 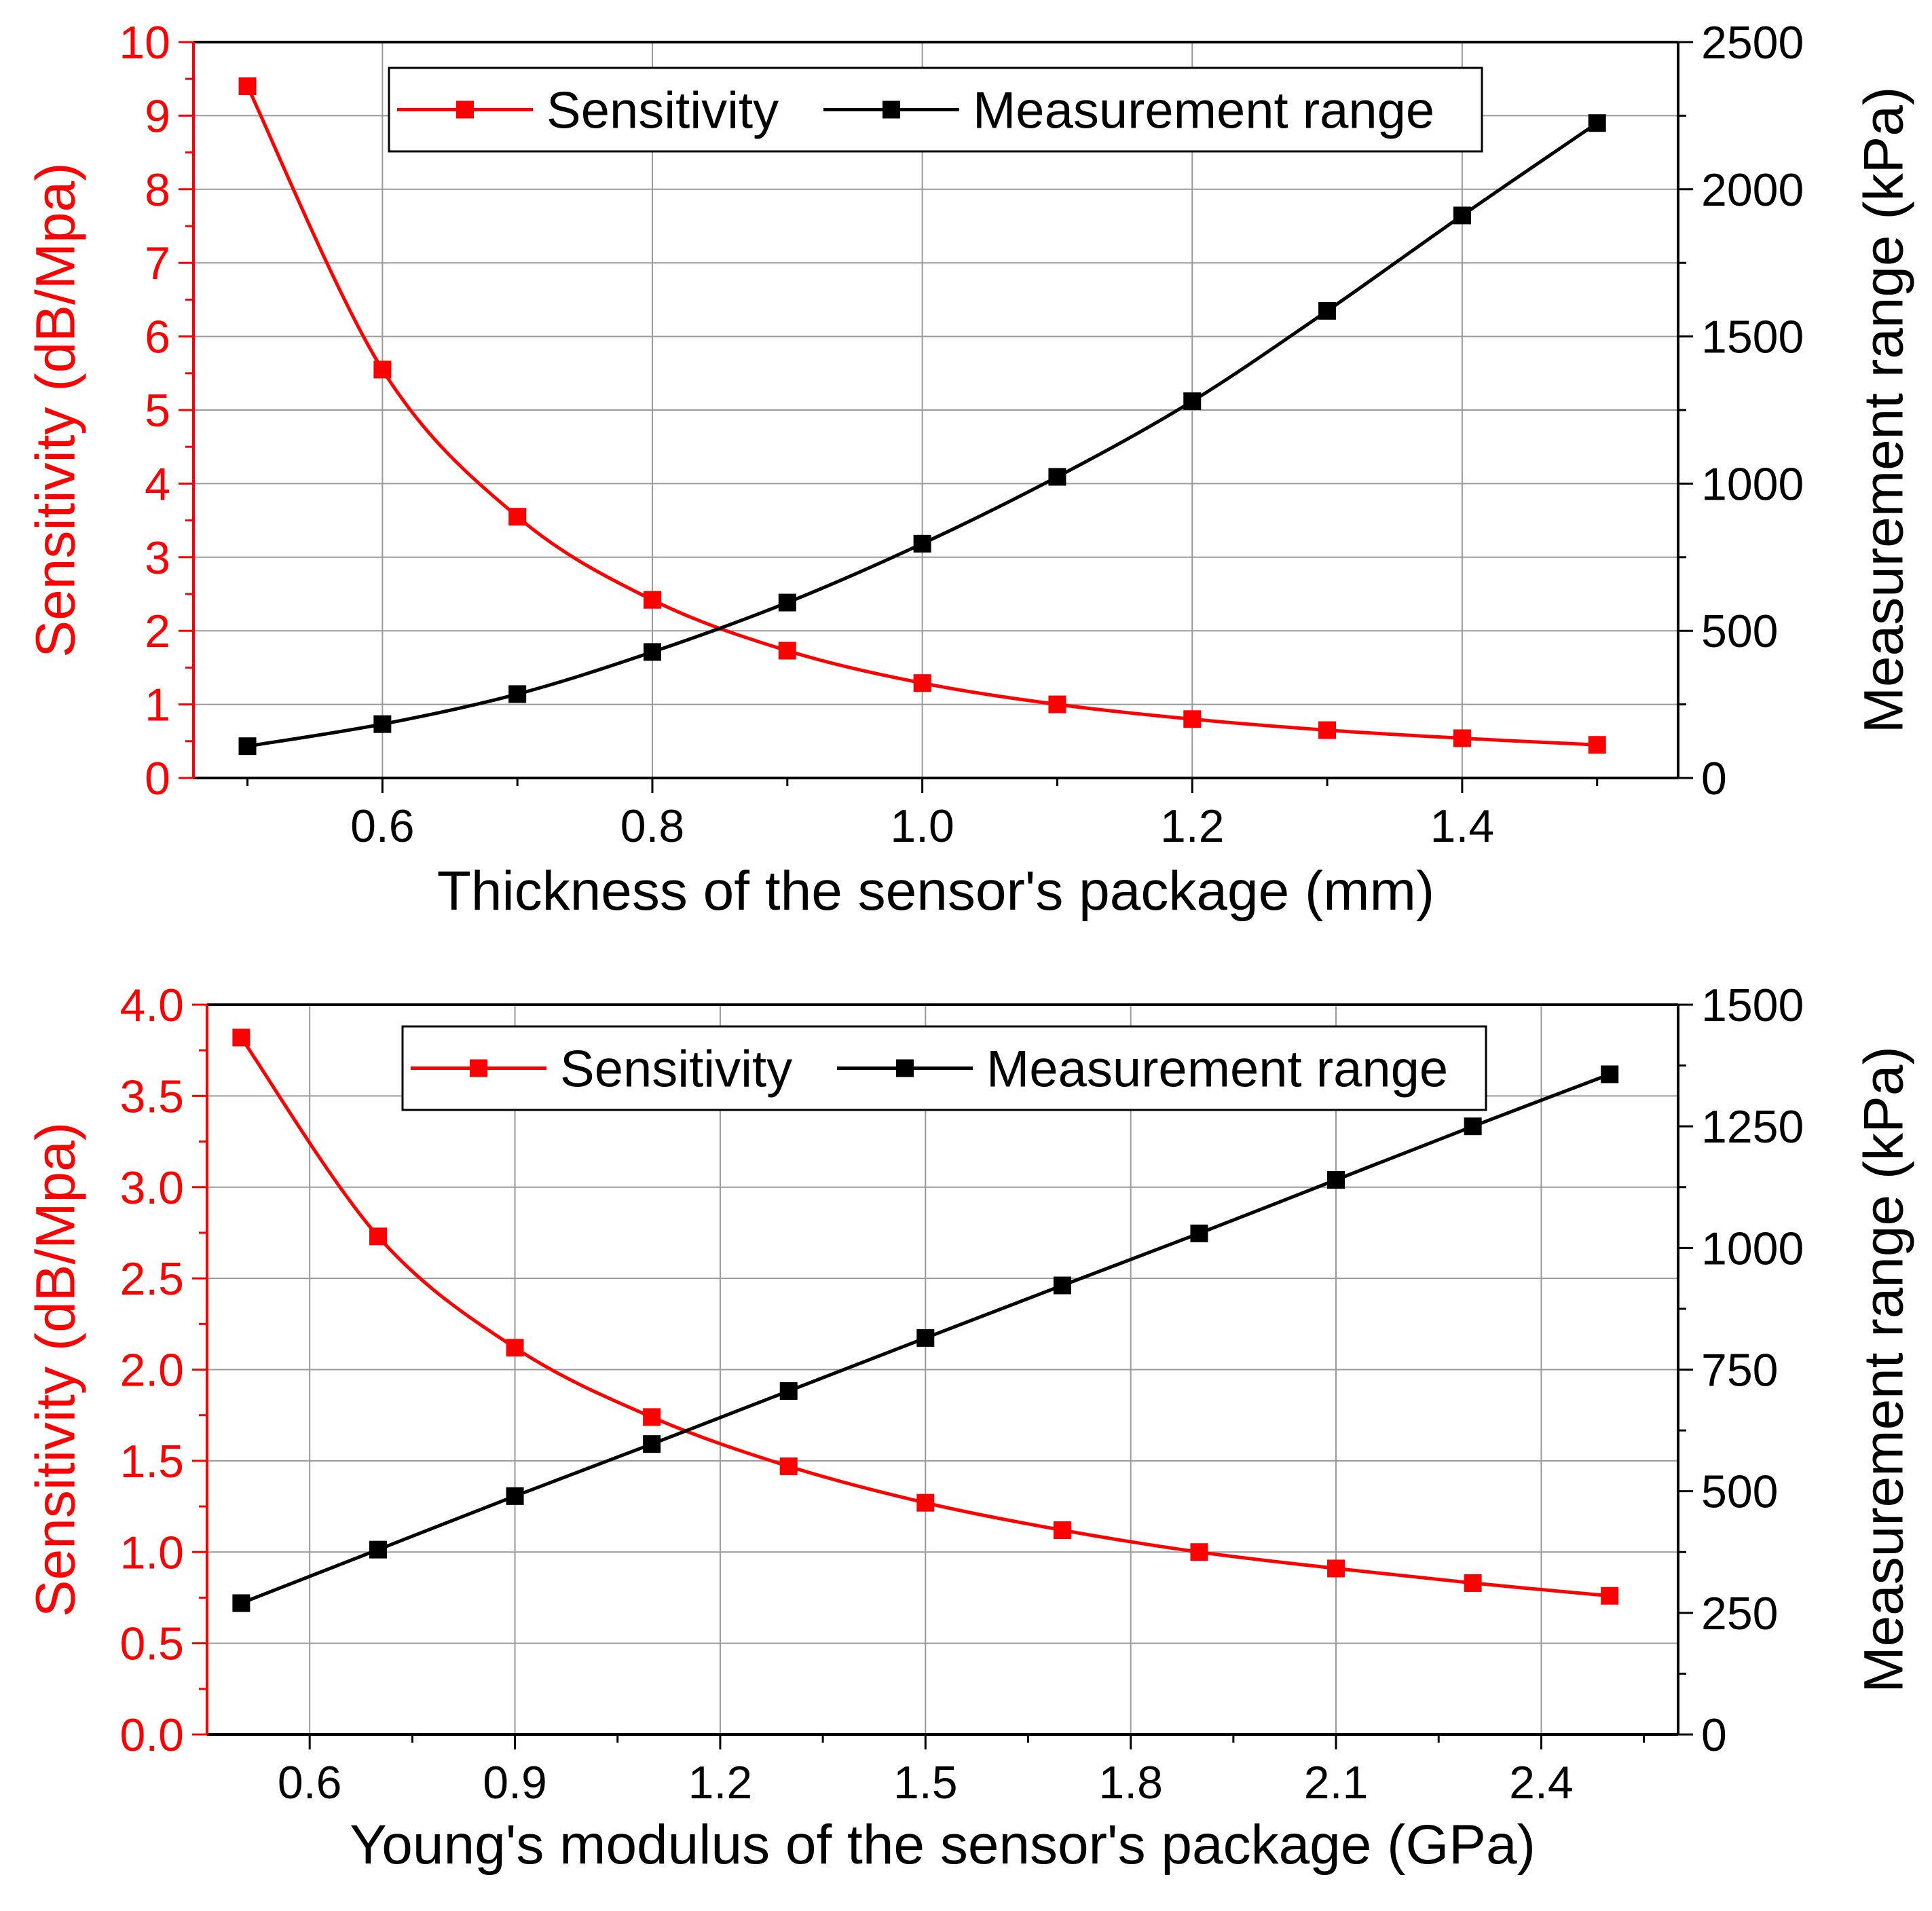 I want to click on right-y-tick-label: 1250, so click(x=1752, y=1127).